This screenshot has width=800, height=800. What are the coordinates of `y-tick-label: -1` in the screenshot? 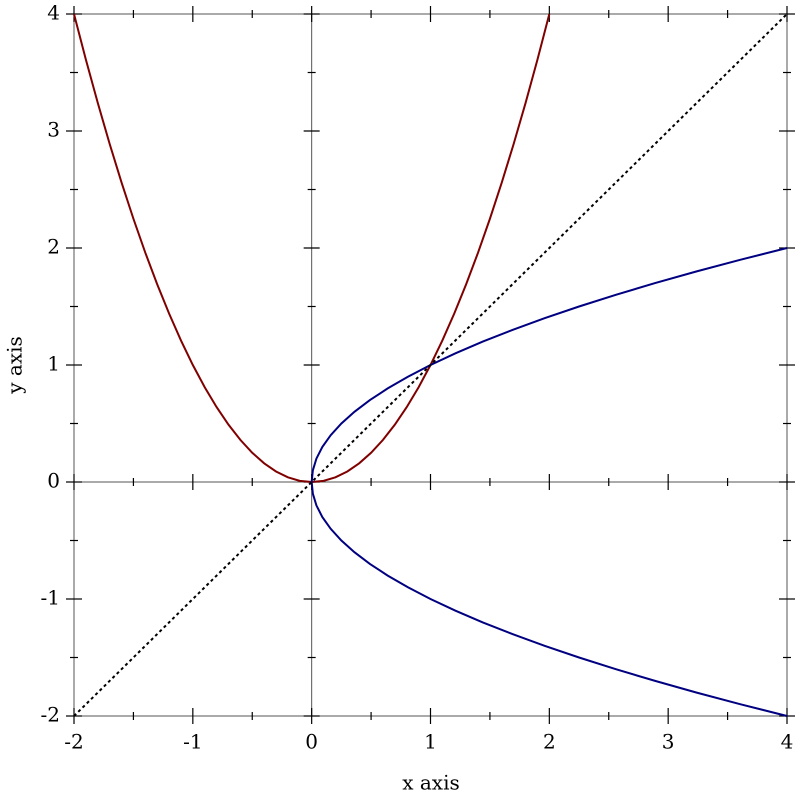 It's located at (50, 598).